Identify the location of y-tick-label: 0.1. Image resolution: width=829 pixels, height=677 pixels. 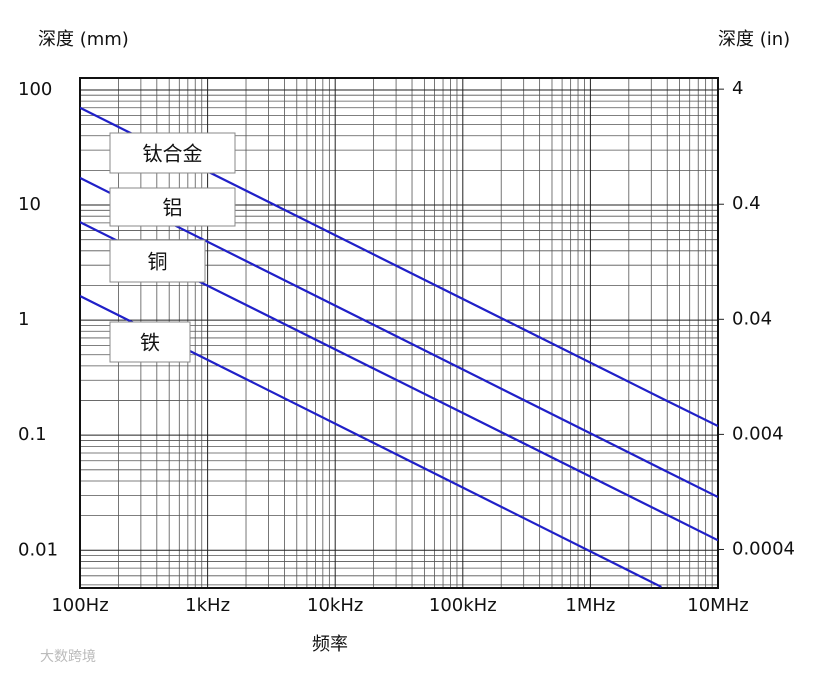
(32, 434).